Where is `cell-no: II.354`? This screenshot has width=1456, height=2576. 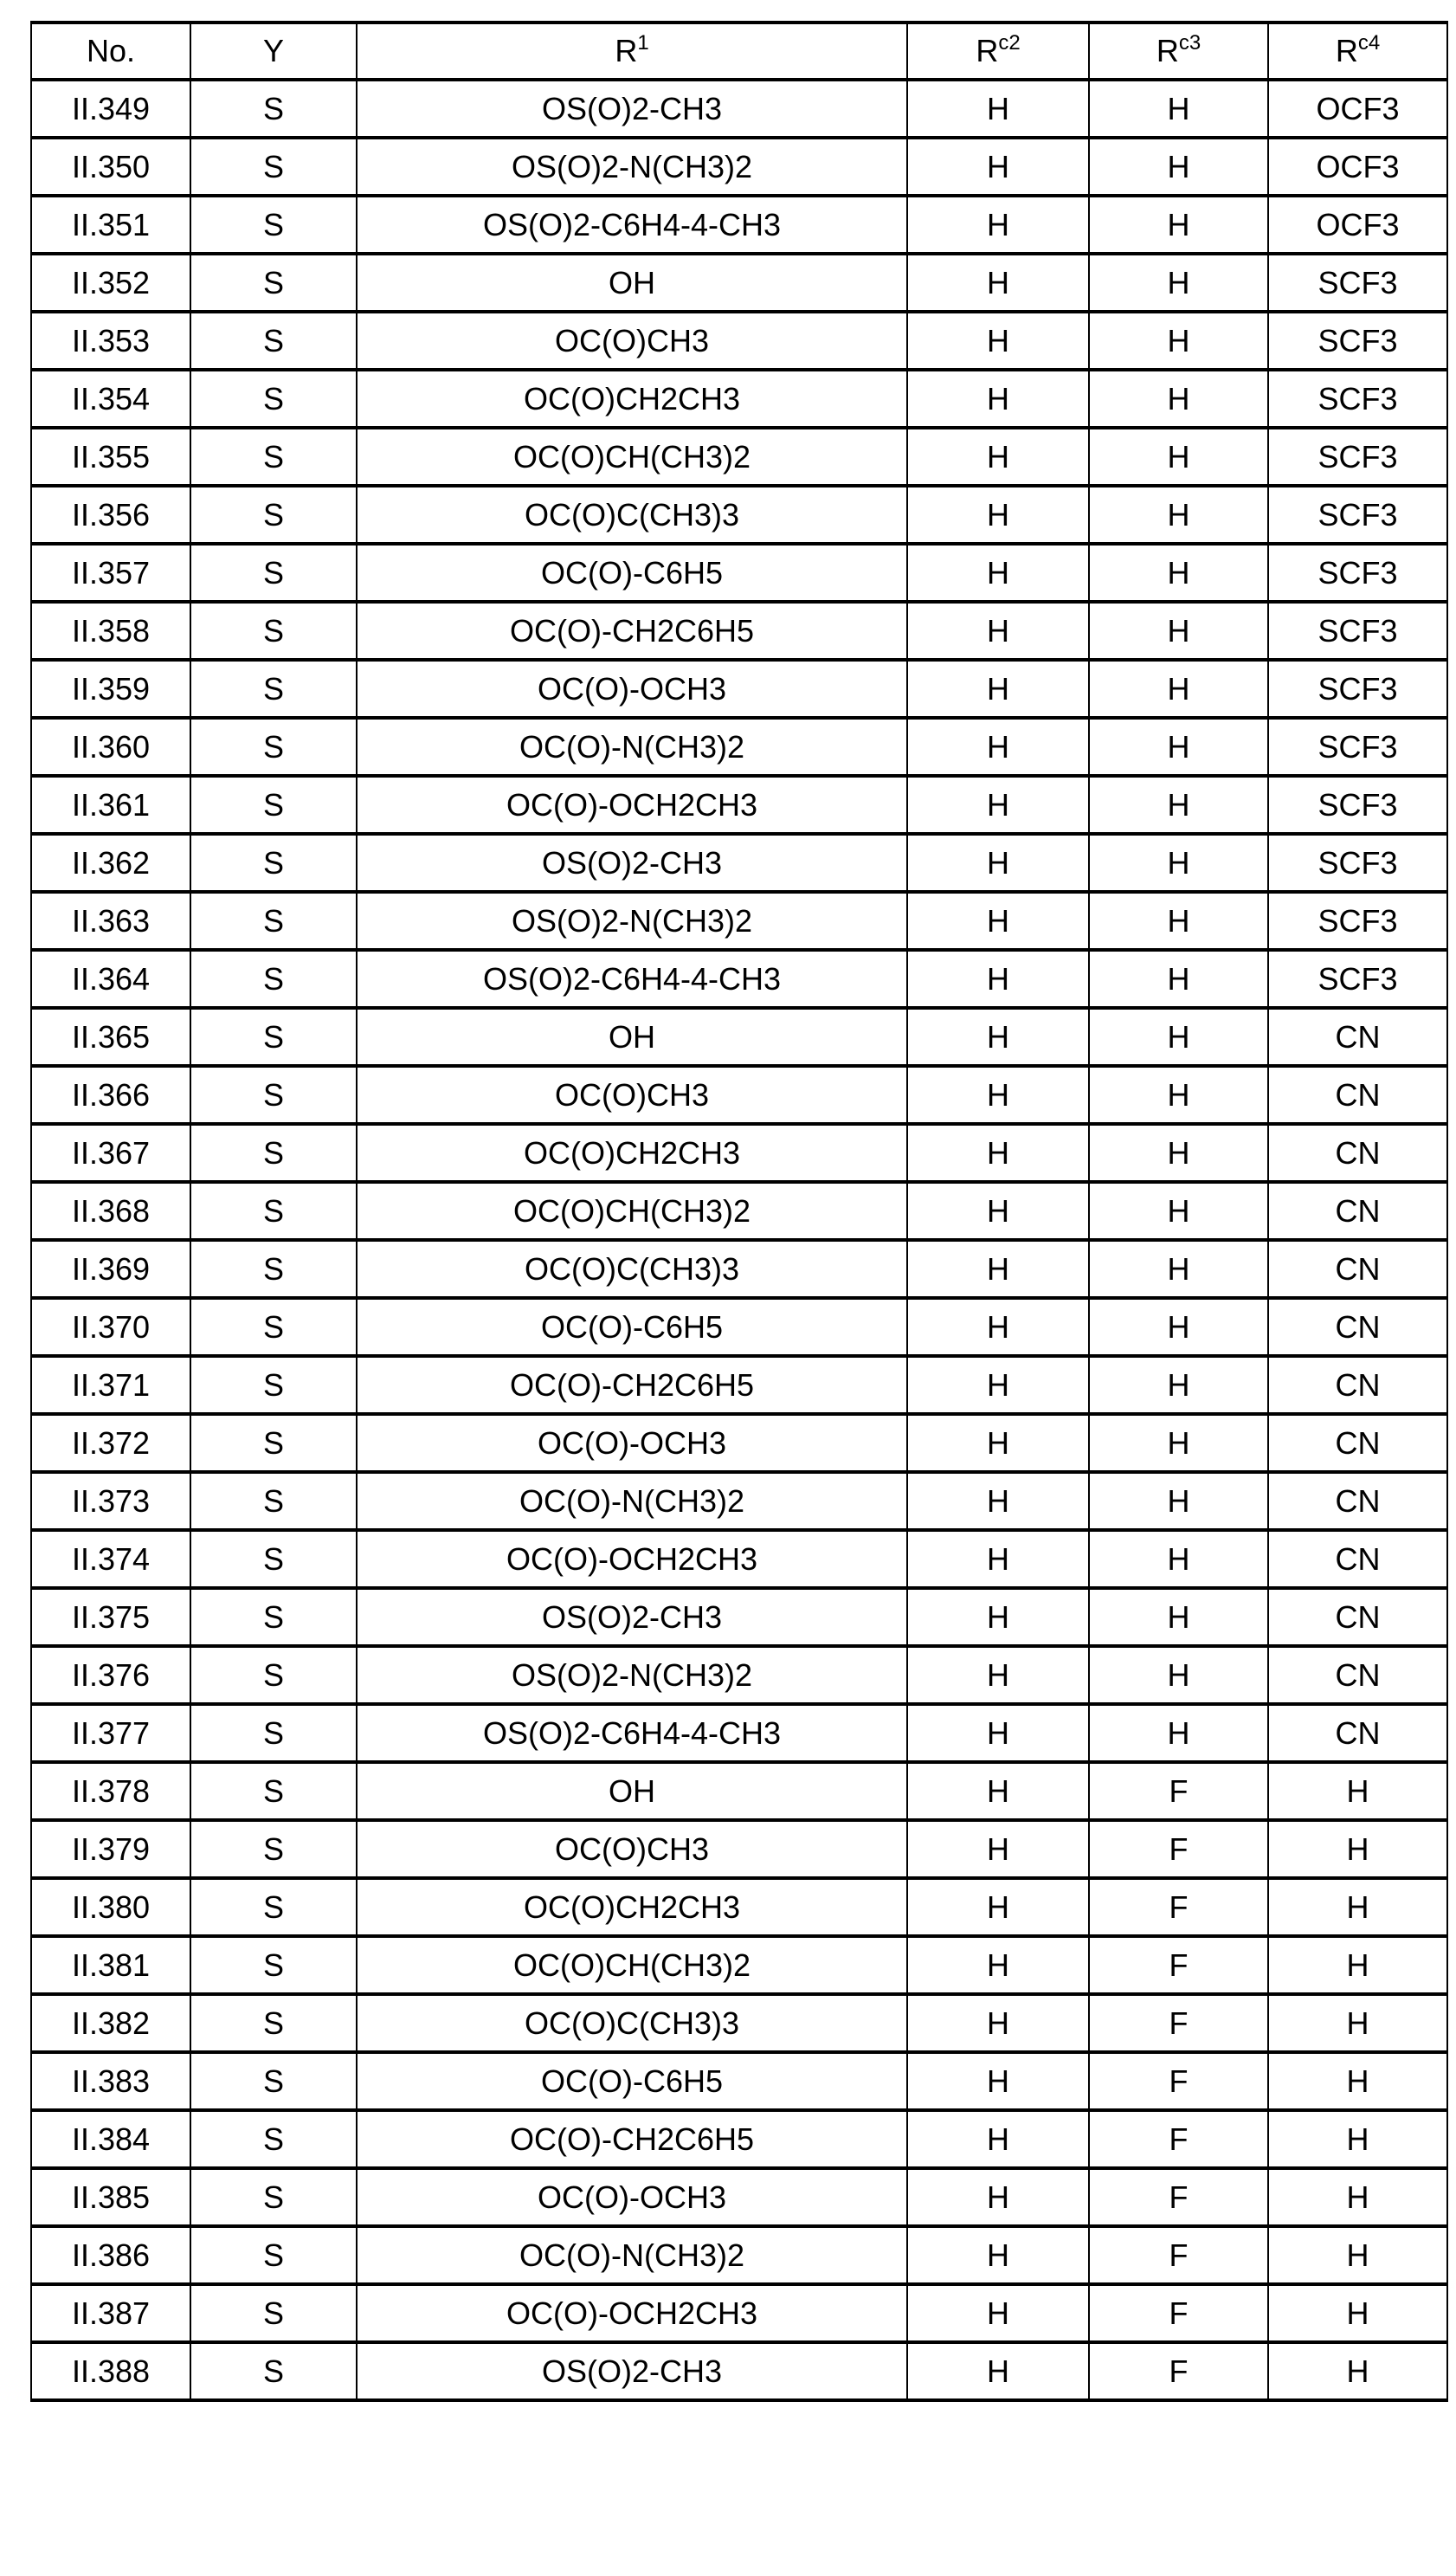 cell-no: II.354 is located at coordinates (110, 399).